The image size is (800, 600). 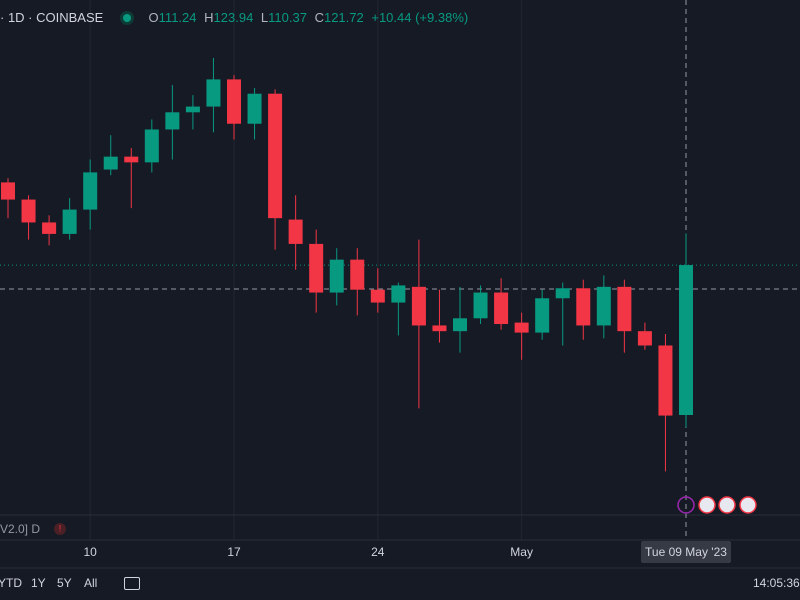 What do you see at coordinates (91, 552) in the screenshot?
I see `x-tick-label: 10` at bounding box center [91, 552].